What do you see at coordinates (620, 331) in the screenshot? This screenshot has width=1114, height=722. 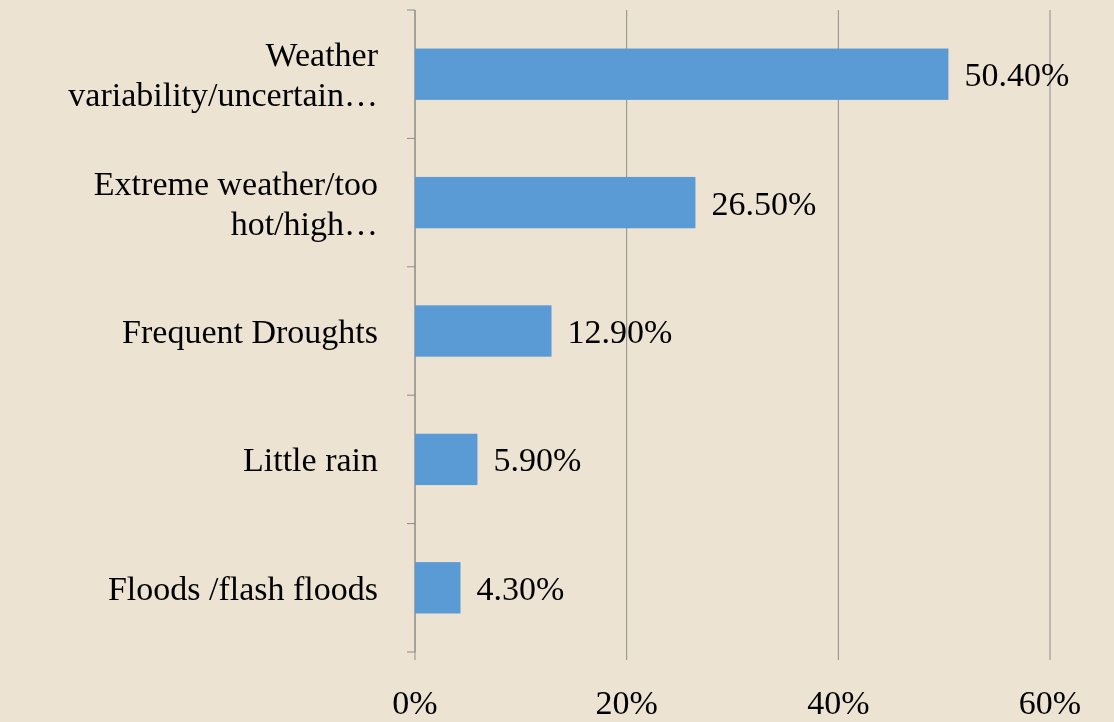 I see `data-label: 12.90%` at bounding box center [620, 331].